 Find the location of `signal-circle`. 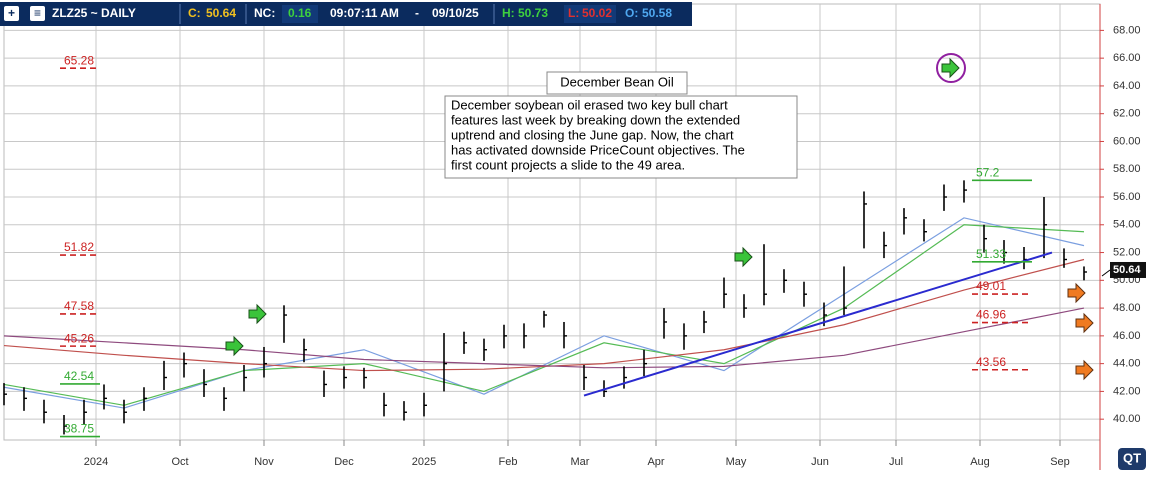

signal-circle is located at coordinates (951, 68).